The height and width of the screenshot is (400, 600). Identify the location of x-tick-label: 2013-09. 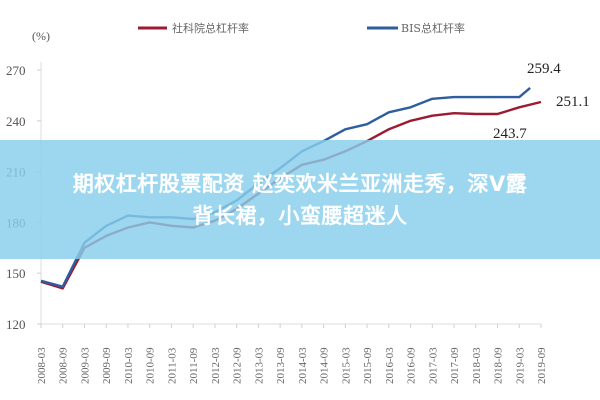
(281, 365).